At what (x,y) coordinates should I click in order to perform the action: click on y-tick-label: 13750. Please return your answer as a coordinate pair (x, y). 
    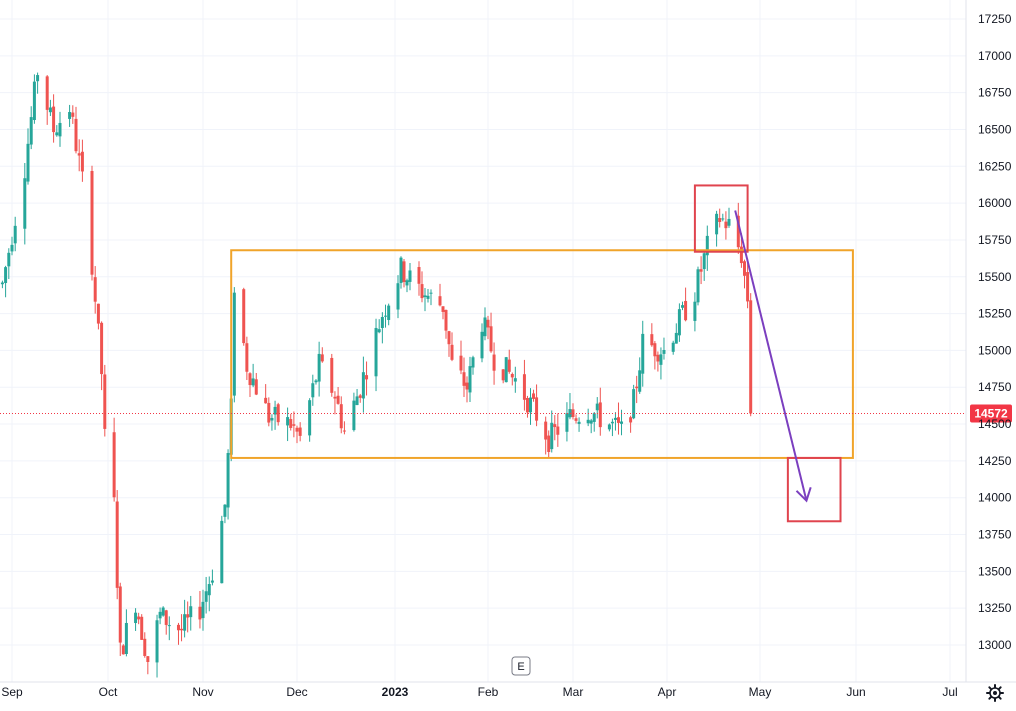
    Looking at the image, I should click on (995, 535).